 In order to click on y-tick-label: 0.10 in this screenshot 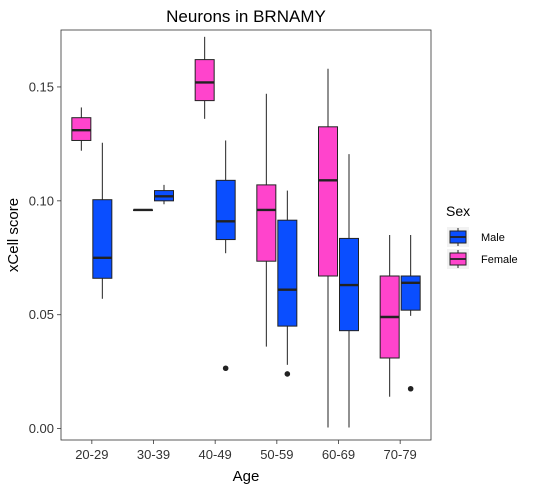, I will do `click(41, 200)`.